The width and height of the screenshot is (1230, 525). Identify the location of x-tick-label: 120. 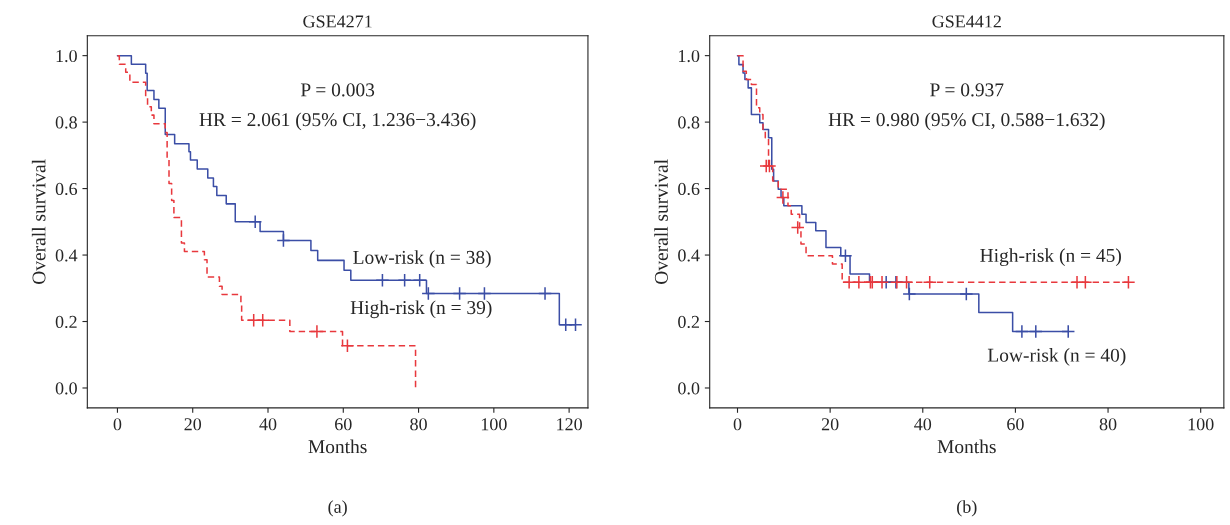
(569, 424).